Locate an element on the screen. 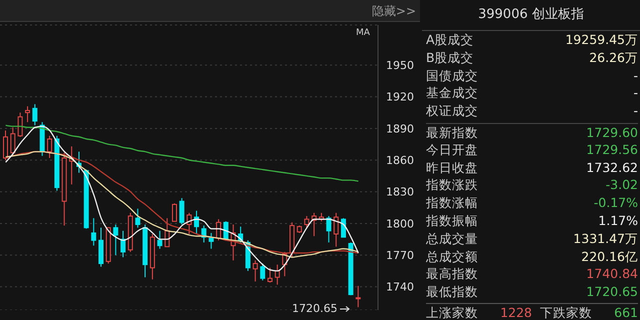  category-label: 上涨家数 is located at coordinates (452, 312).